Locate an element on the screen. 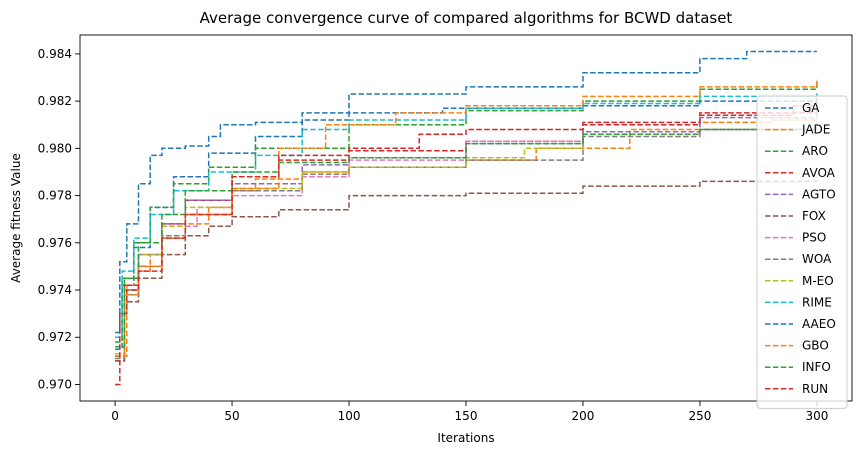 This screenshot has width=863, height=455. legend-entry: FOX is located at coordinates (814, 216).